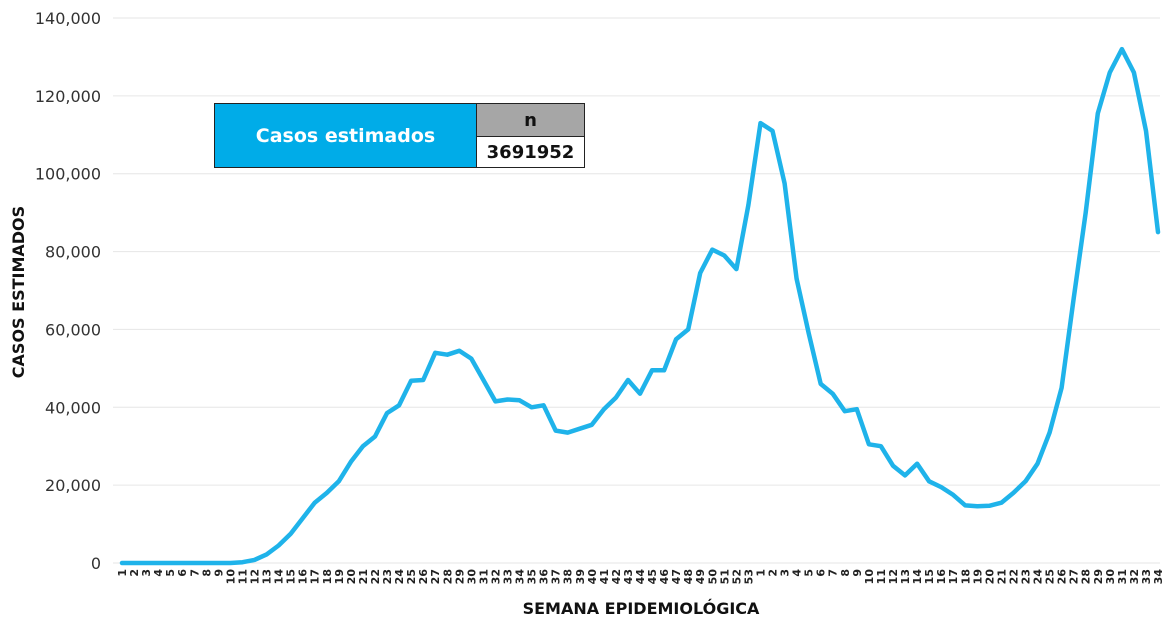 This screenshot has width=1166, height=622. I want to click on y-axis-title: CASOS ESTIMADOS, so click(18, 292).